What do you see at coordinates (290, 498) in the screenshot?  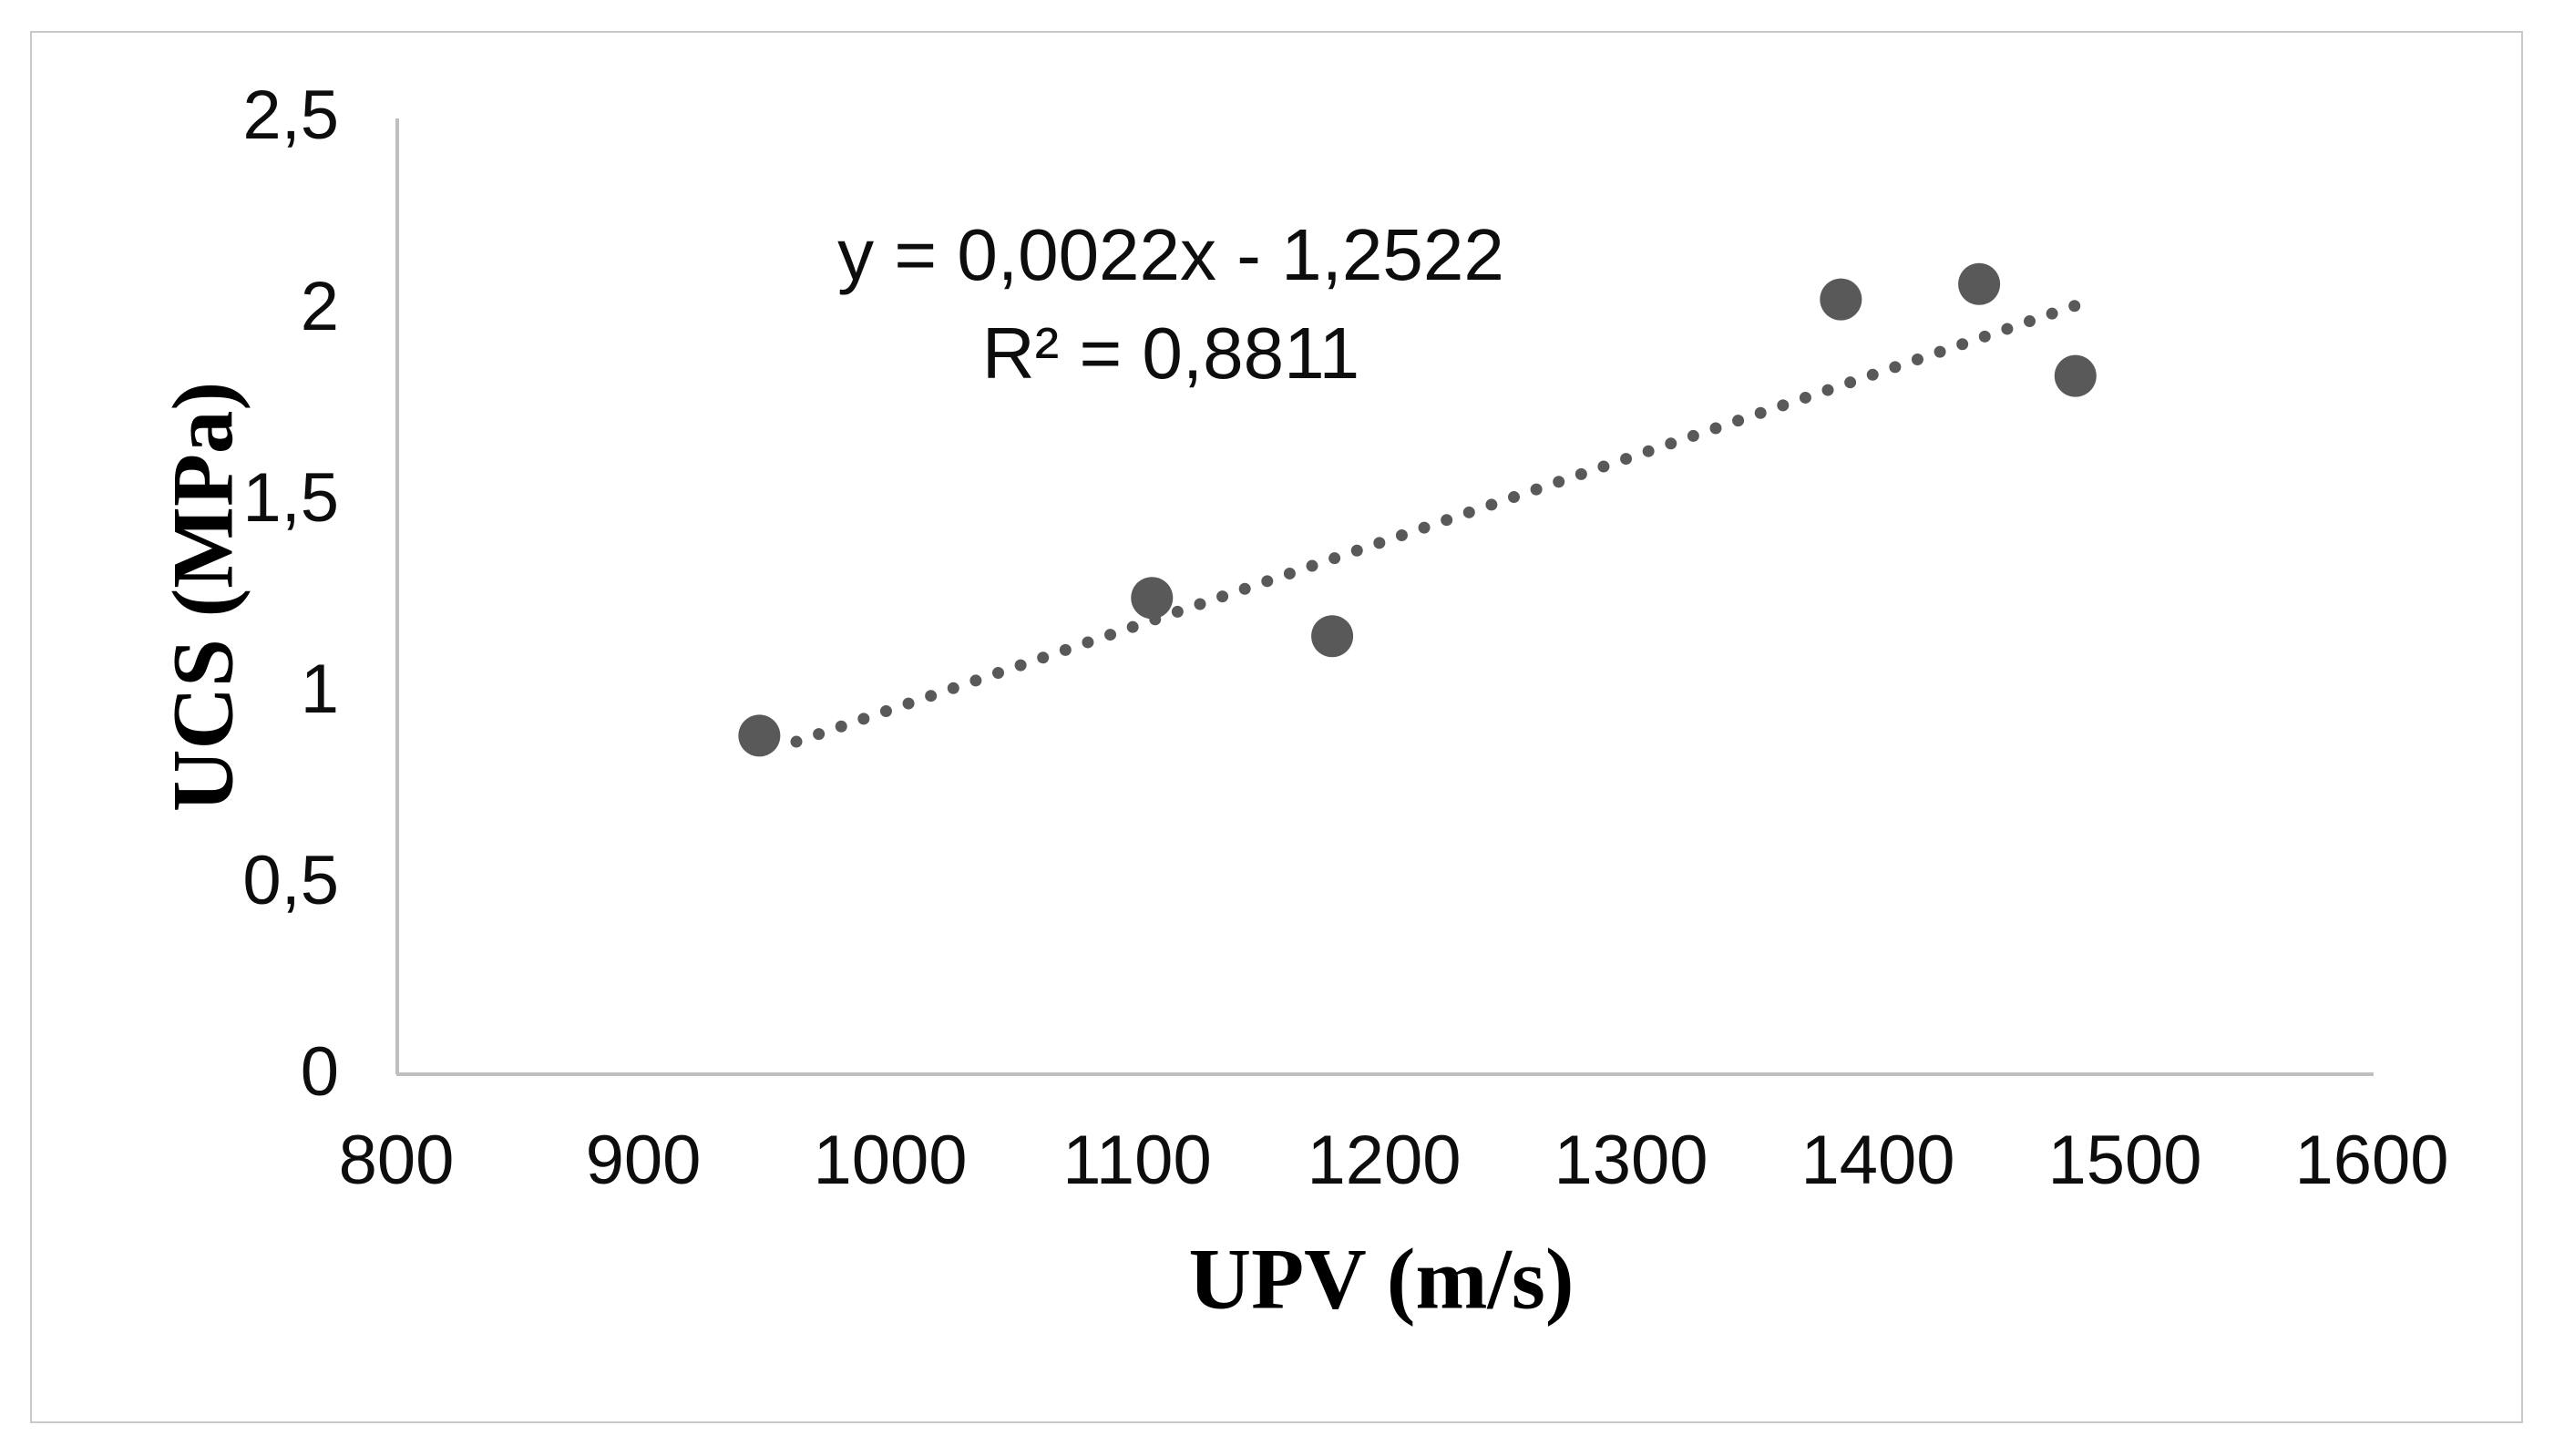 I see `y-tick-label: 1,5` at bounding box center [290, 498].